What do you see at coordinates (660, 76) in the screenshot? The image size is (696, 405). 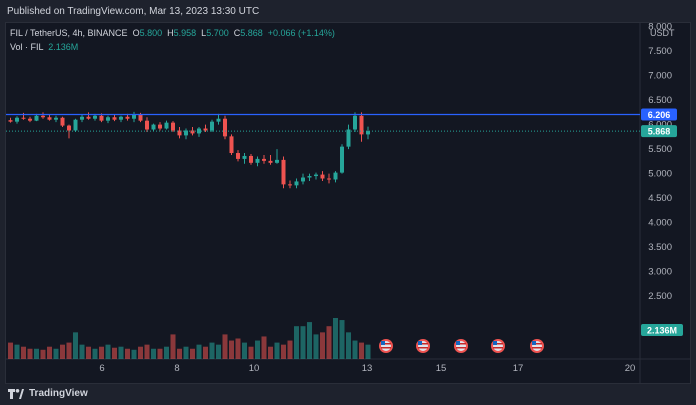 I see `price-tick-label: 7.000` at bounding box center [660, 76].